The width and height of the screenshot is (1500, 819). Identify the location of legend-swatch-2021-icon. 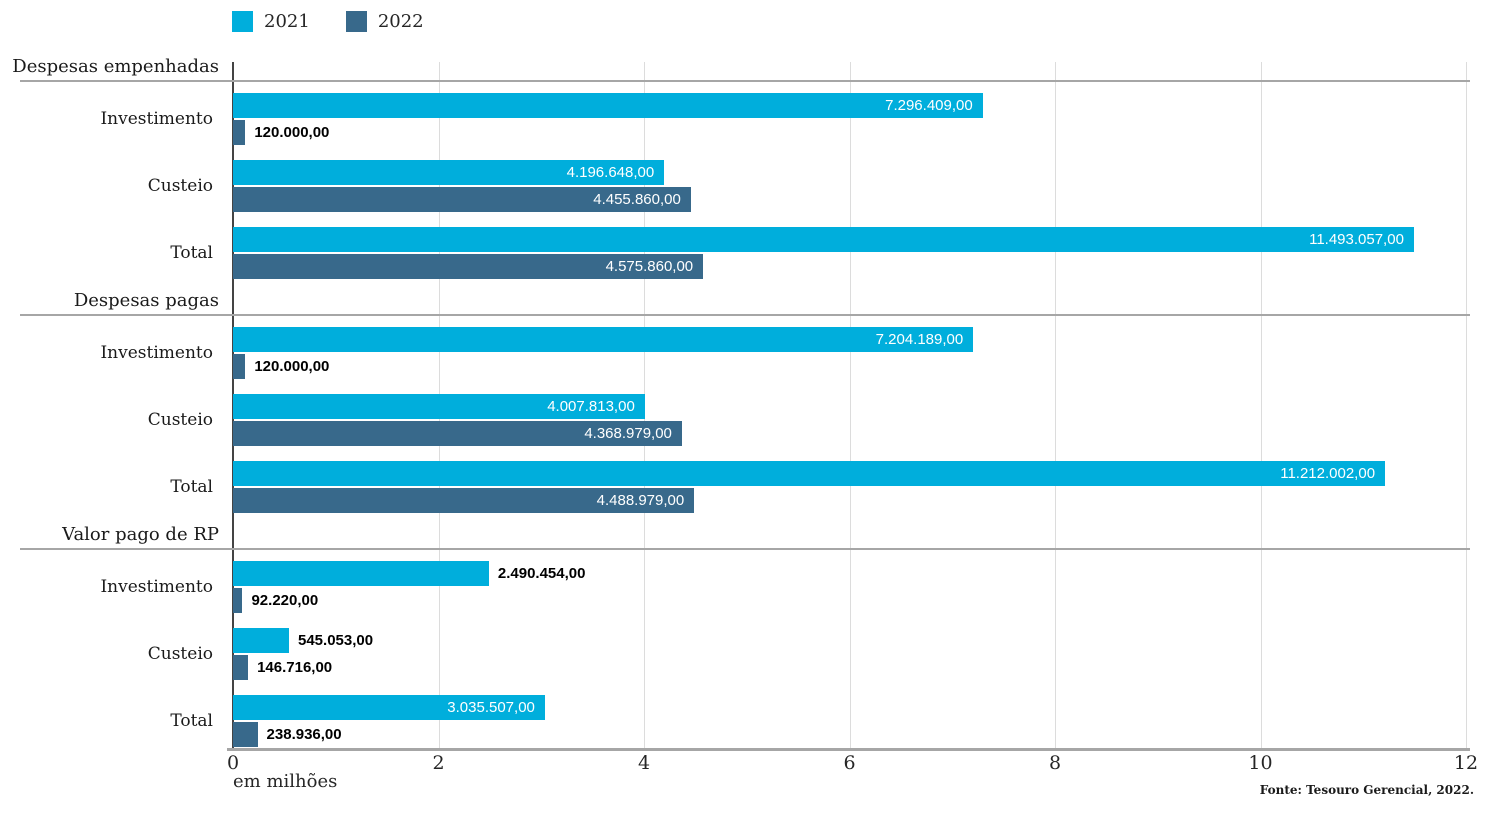
(242, 21).